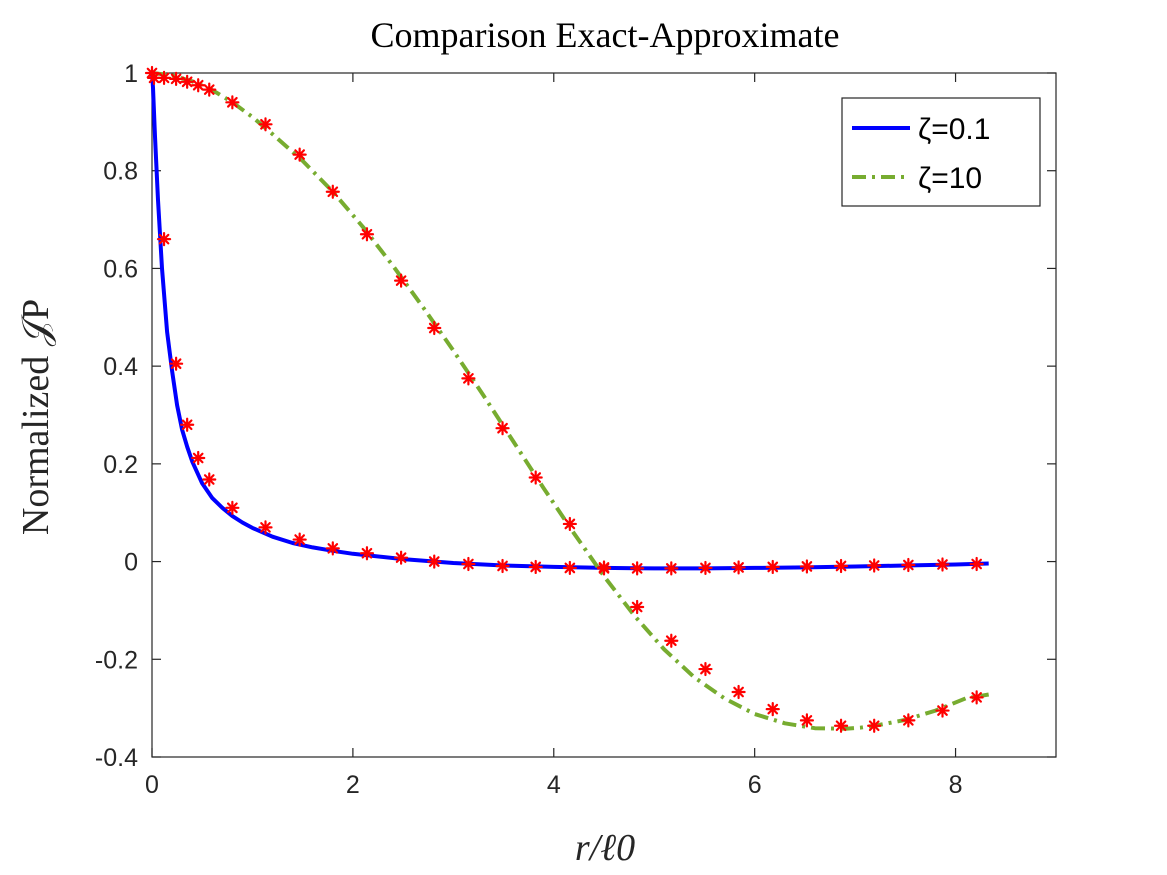 This screenshot has width=1167, height=875. I want to click on x-axis-label: r/ℓ0, so click(605, 848).